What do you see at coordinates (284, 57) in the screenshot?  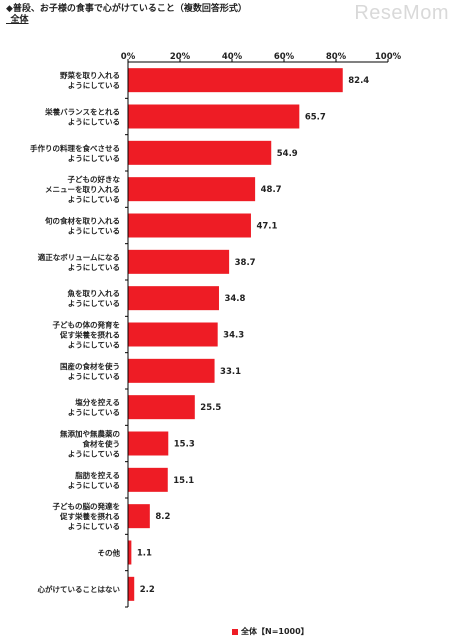 I see `x-tick-label: 60%` at bounding box center [284, 57].